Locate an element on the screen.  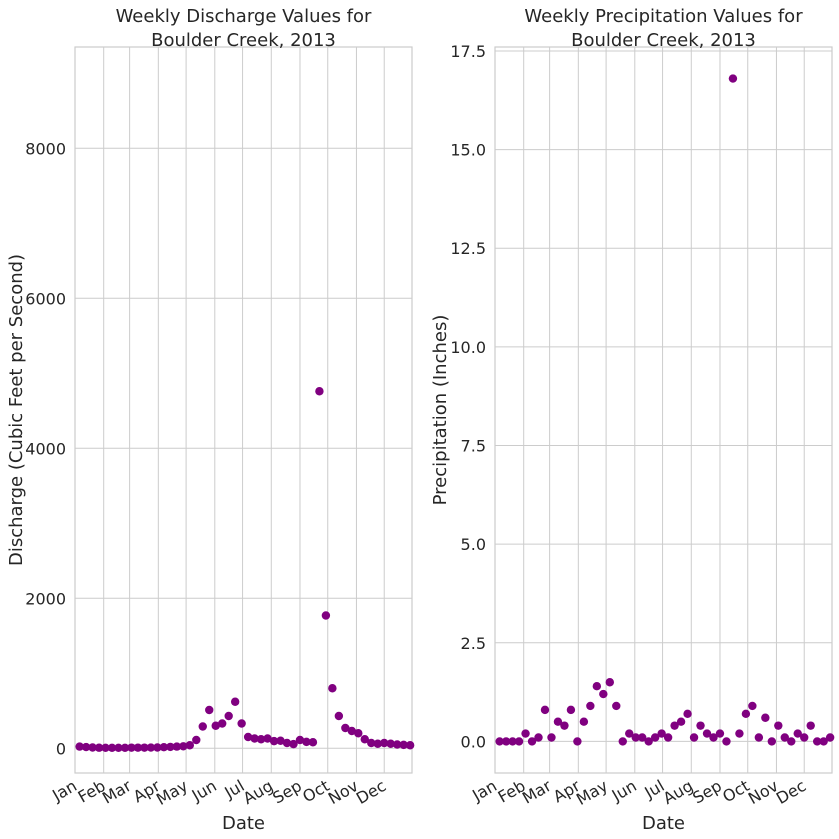
chart-title: Weekly Discharge Values for is located at coordinates (244, 16).